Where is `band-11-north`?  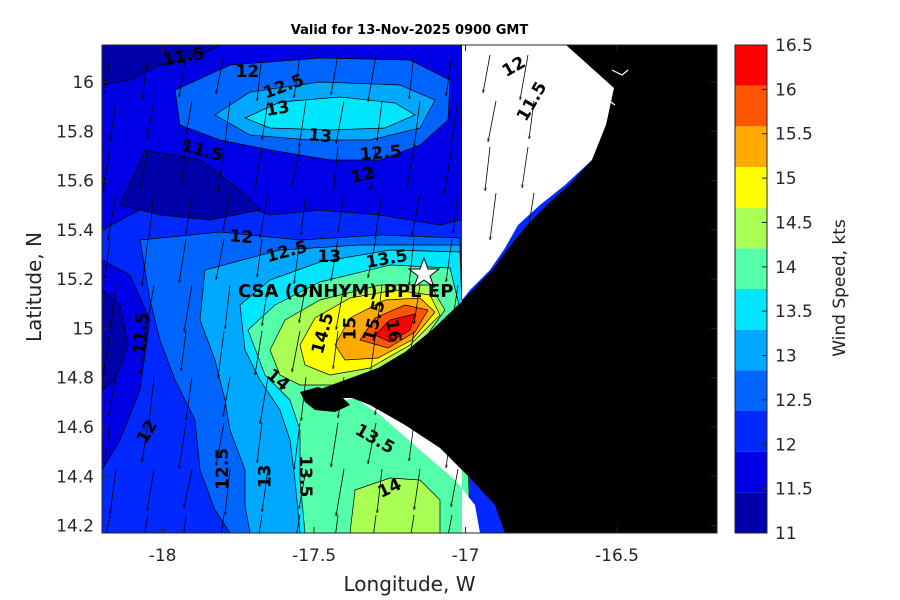 band-11-north is located at coordinates (161, 65).